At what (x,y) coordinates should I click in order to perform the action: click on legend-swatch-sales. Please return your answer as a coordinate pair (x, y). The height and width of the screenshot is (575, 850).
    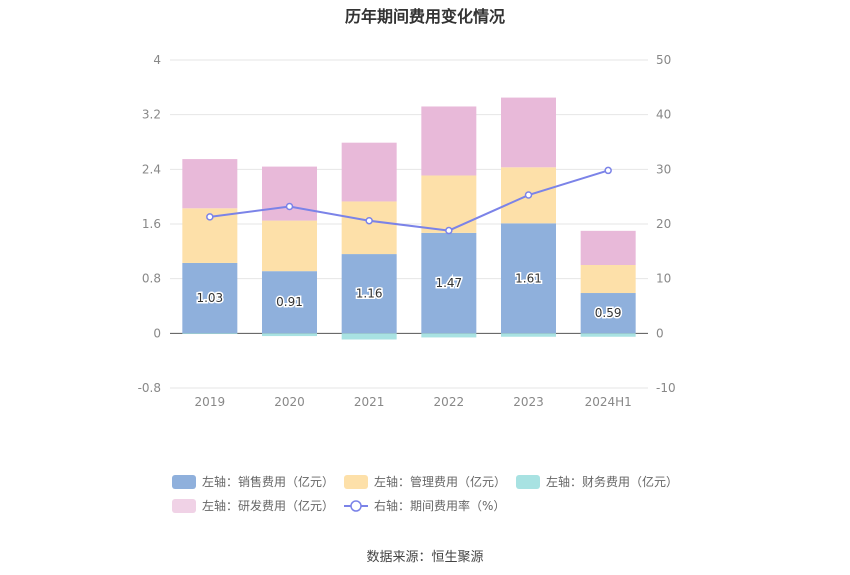
    Looking at the image, I should click on (184, 481).